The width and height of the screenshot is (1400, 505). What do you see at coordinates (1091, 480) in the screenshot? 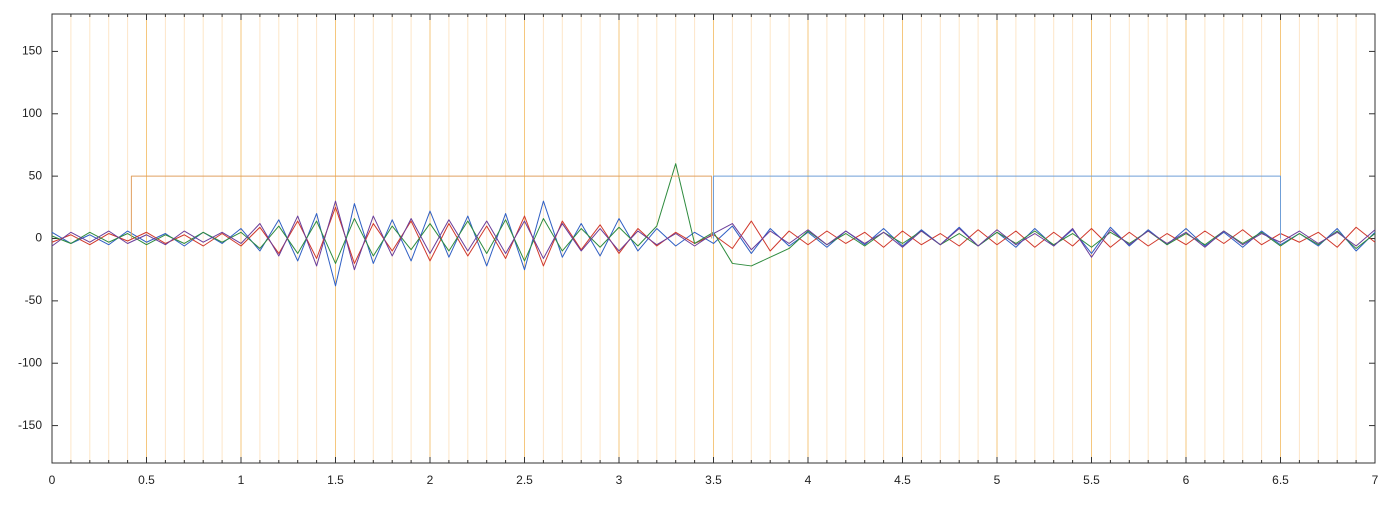
I see `x-tick-label: 5.5` at bounding box center [1091, 480].